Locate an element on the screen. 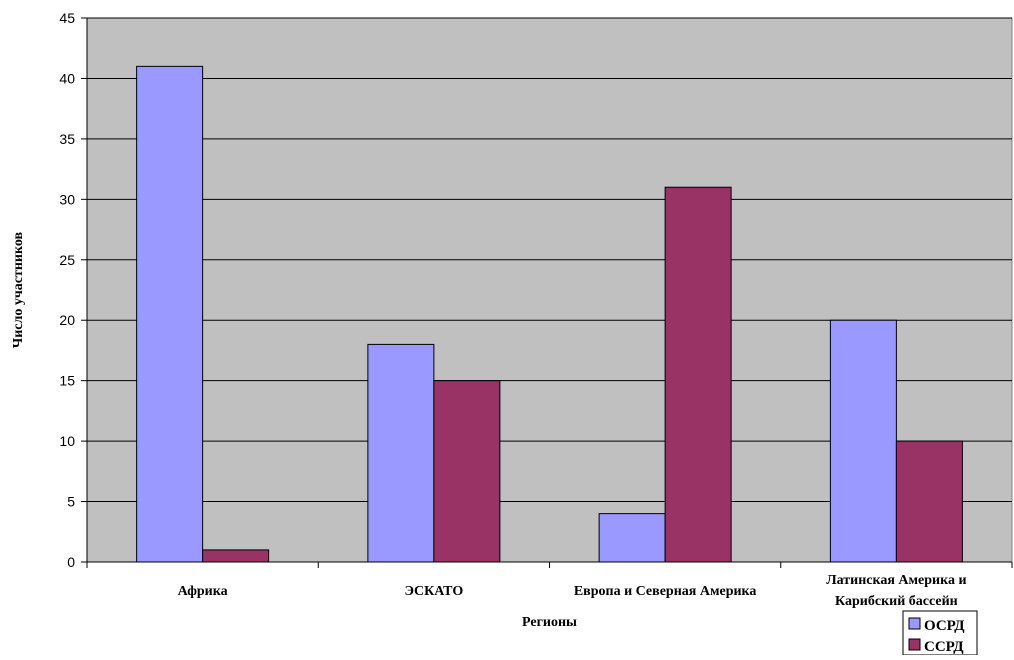 The height and width of the screenshot is (660, 1014). x-category-label-line: Карибский бассейн is located at coordinates (896, 601).